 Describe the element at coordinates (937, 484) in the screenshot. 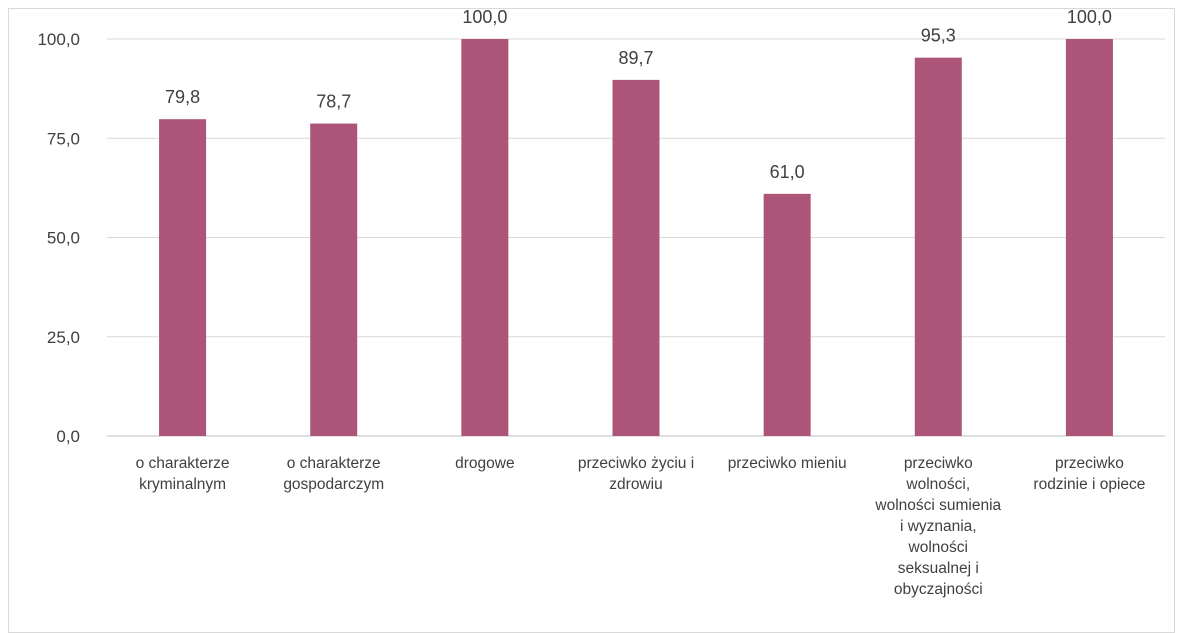

I see `x-category-label-line: wolności,` at that location.